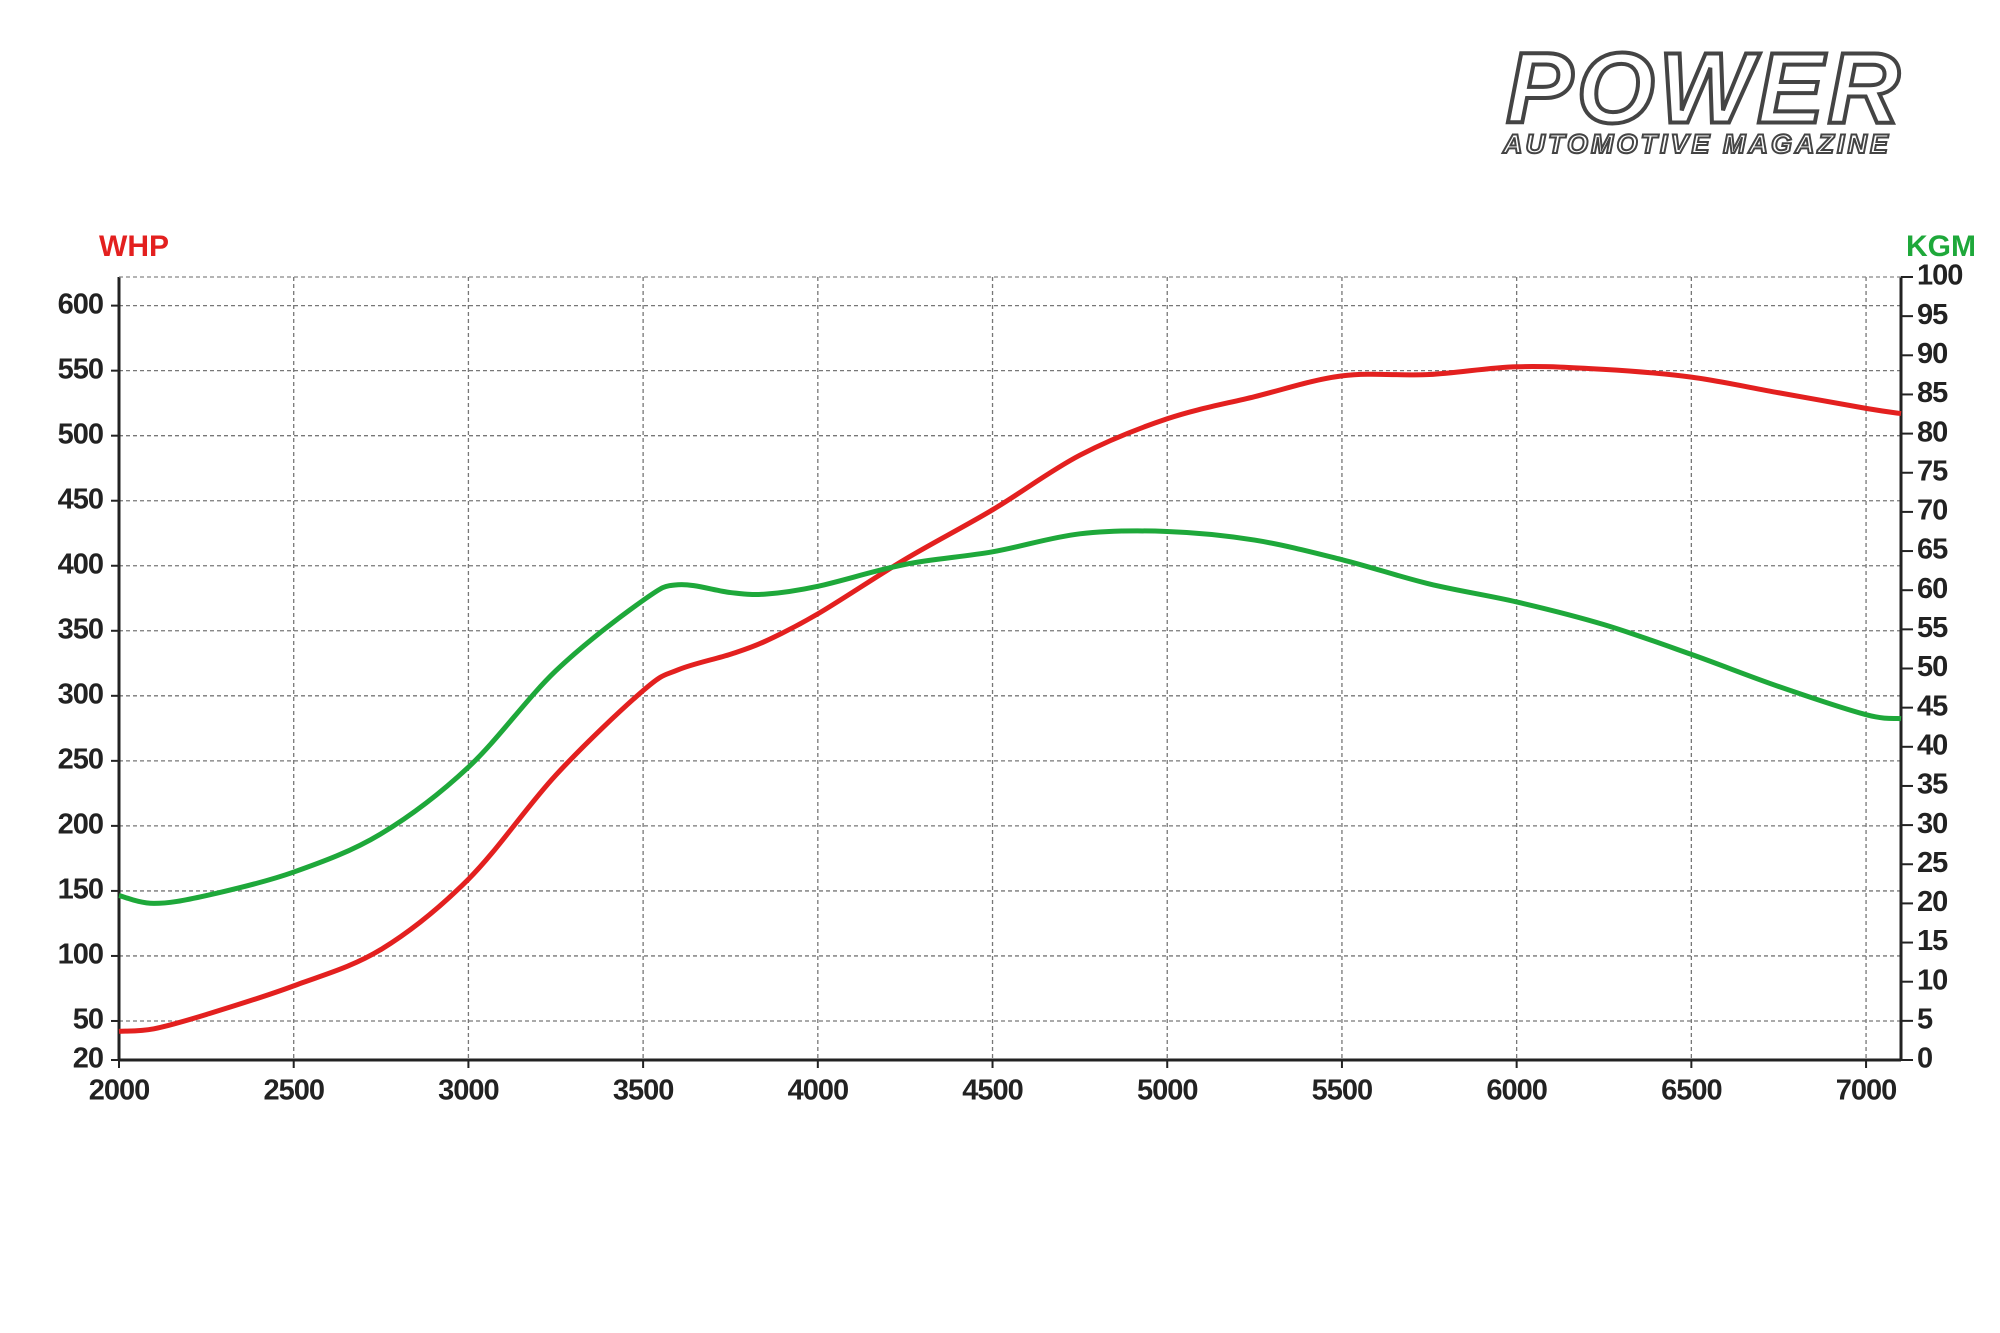 The image size is (2000, 1333). Describe the element at coordinates (80, 955) in the screenshot. I see `y-tick-label: 100` at that location.